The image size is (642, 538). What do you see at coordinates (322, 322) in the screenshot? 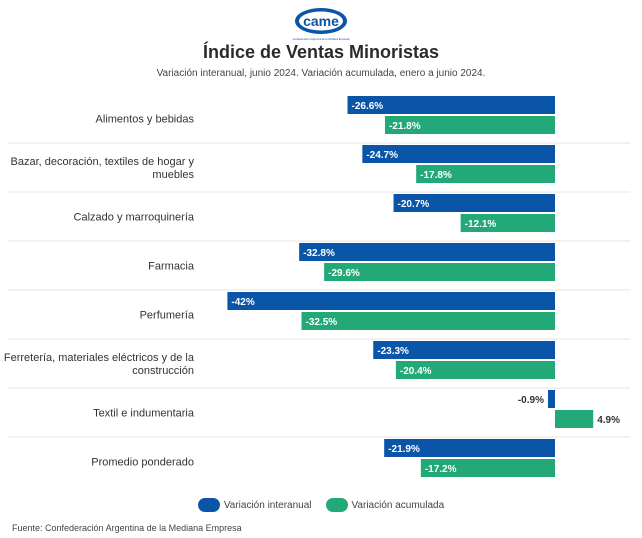
I see `data-label: -32.5%` at bounding box center [322, 322].